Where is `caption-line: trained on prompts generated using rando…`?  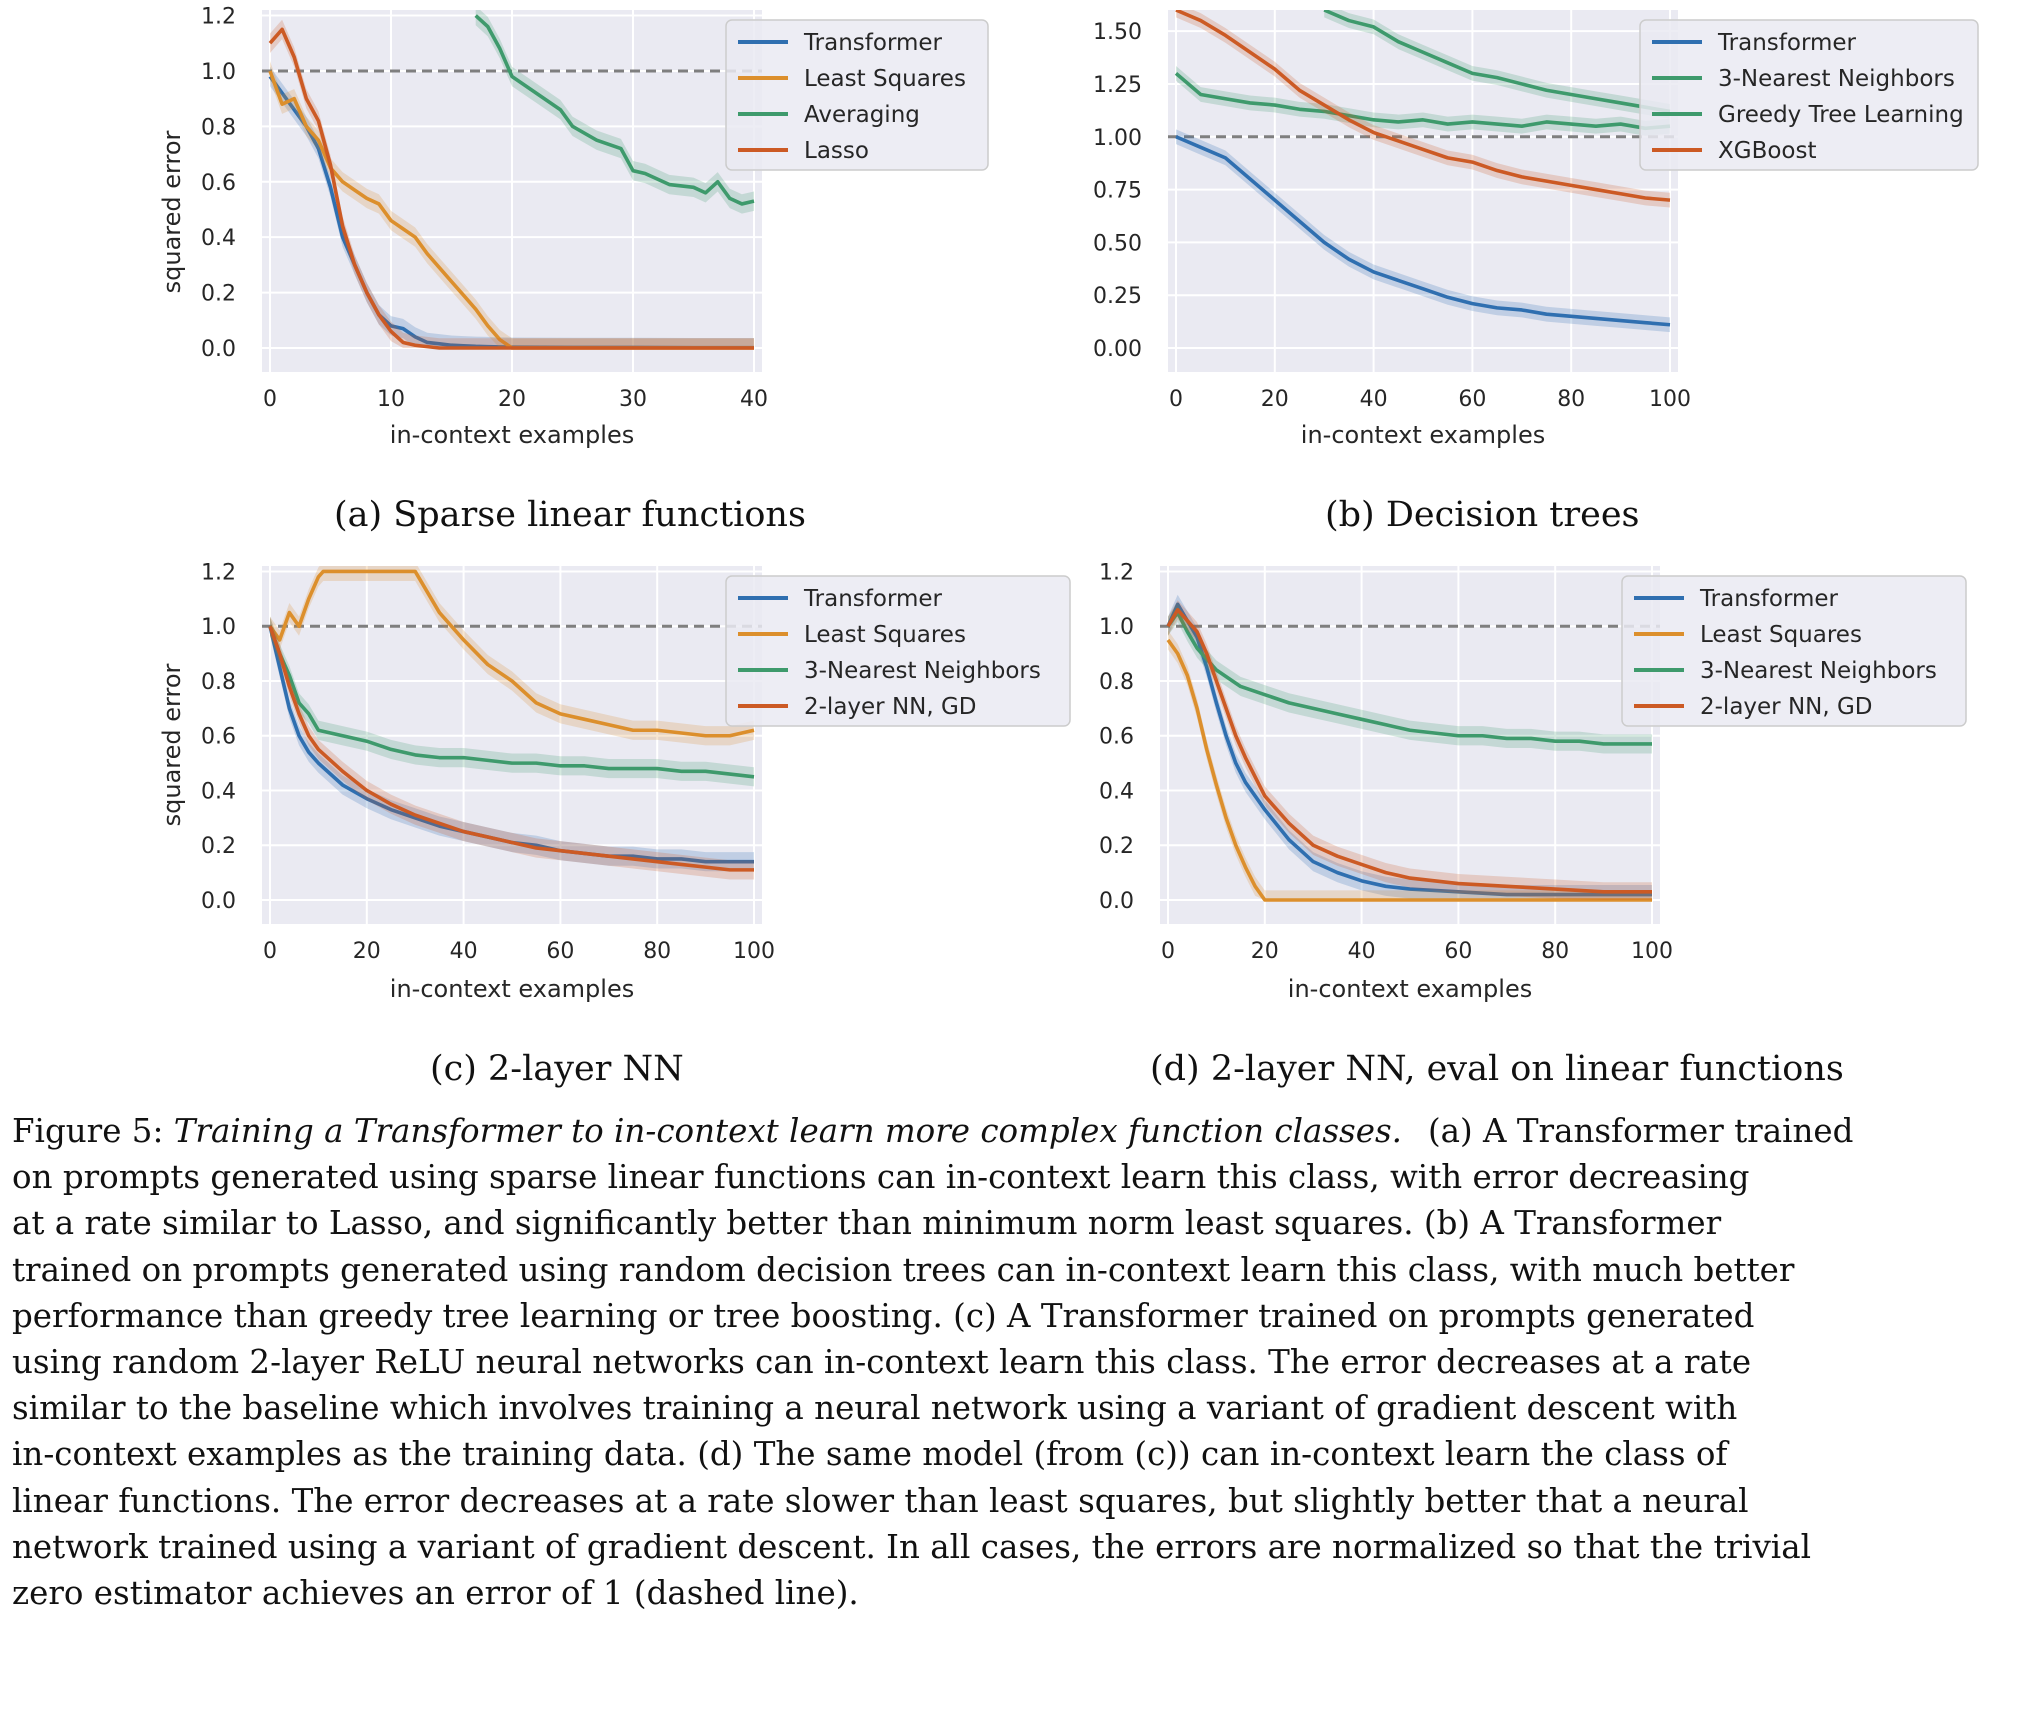 caption-line: trained on prompts generated using rando… is located at coordinates (903, 1269).